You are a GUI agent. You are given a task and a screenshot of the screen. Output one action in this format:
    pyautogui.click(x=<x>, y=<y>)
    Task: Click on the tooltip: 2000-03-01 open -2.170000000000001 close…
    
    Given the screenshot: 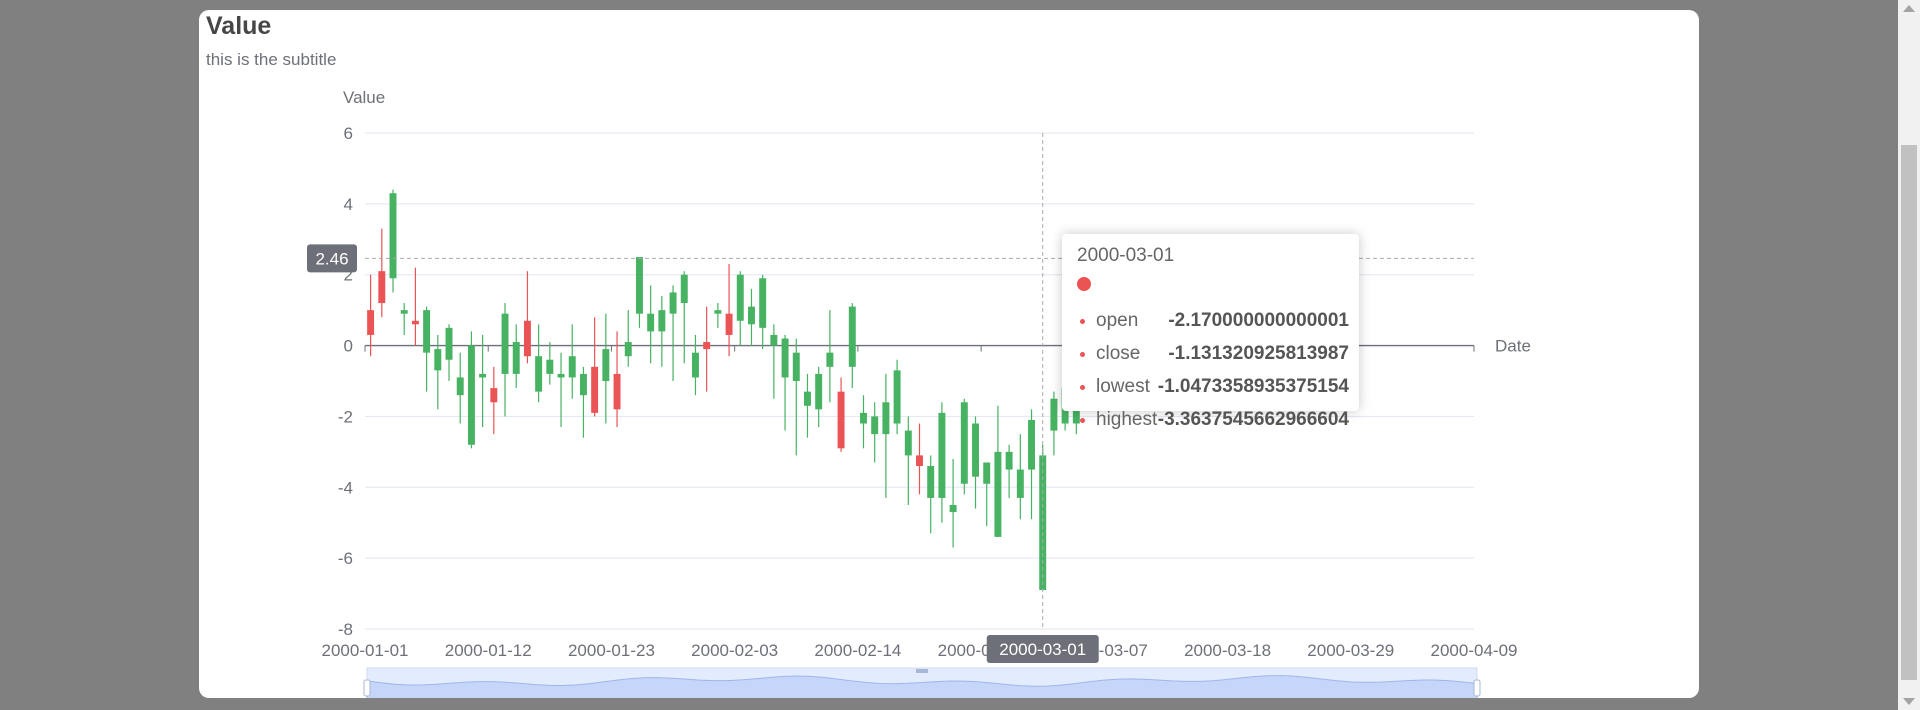 What is the action you would take?
    pyautogui.click(x=1210, y=332)
    